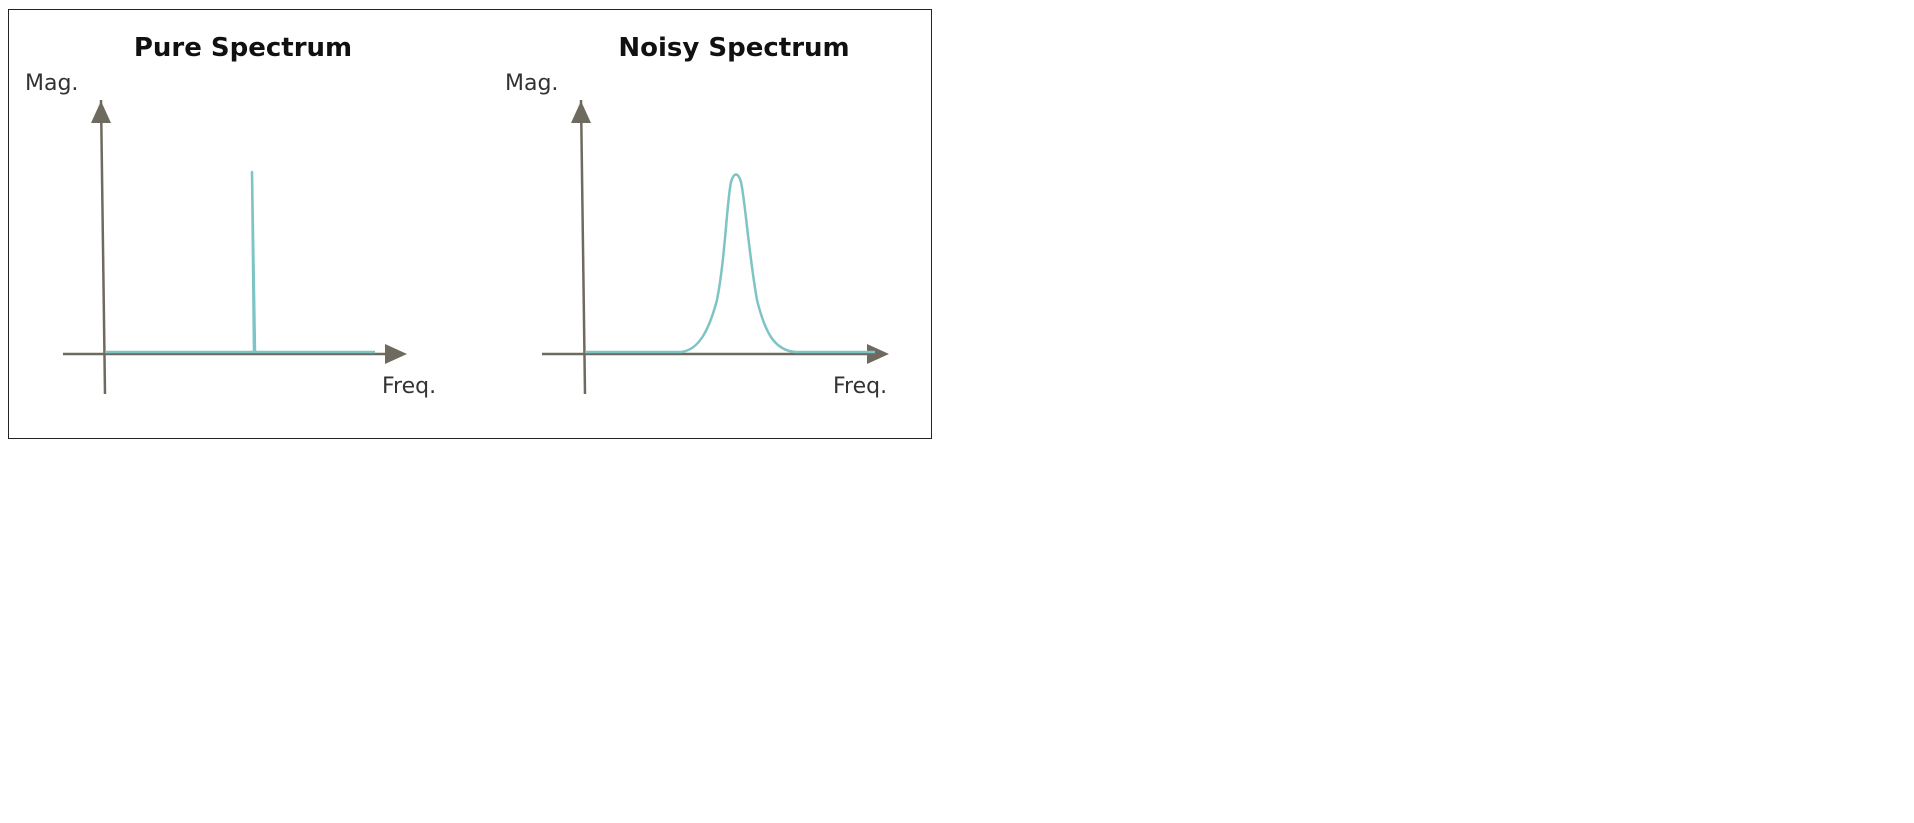  What do you see at coordinates (730, 263) in the screenshot?
I see `noisy-signal-peak` at bounding box center [730, 263].